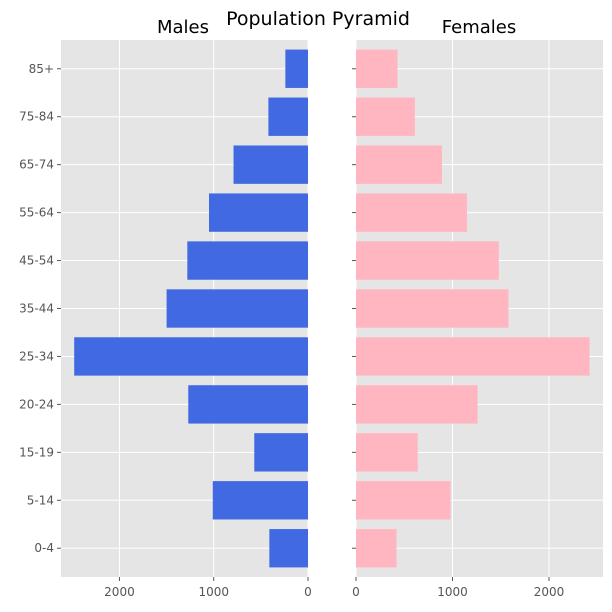  I want to click on males-x-tick-label: 1000, so click(213, 592).